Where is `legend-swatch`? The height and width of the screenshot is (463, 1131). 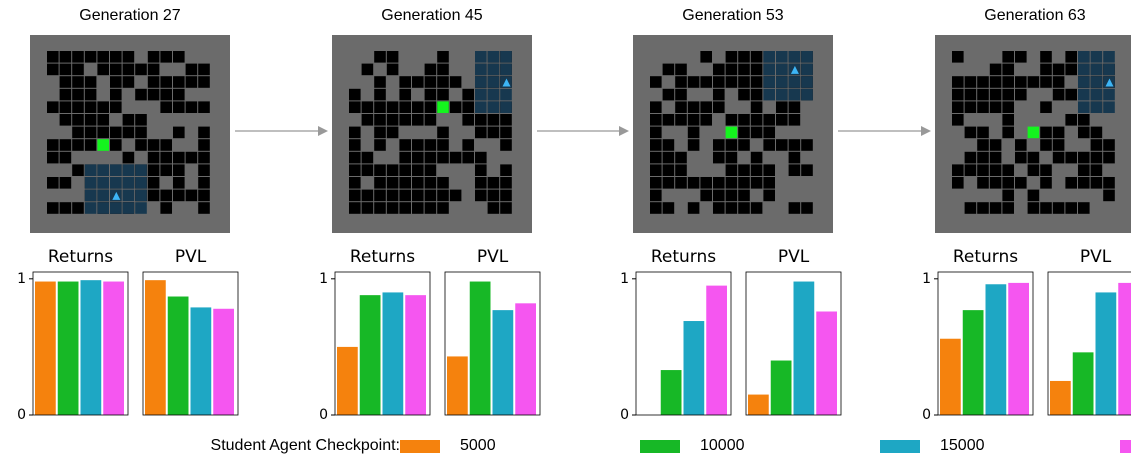
legend-swatch is located at coordinates (420, 446).